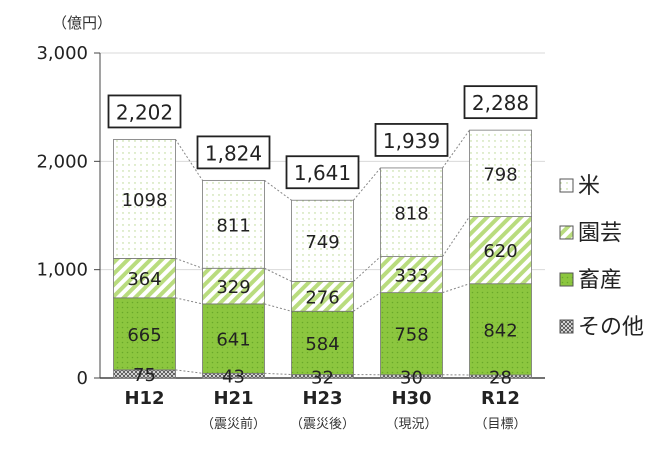 The height and width of the screenshot is (463, 648). I want to click on segment-value-label: 811, so click(233, 225).